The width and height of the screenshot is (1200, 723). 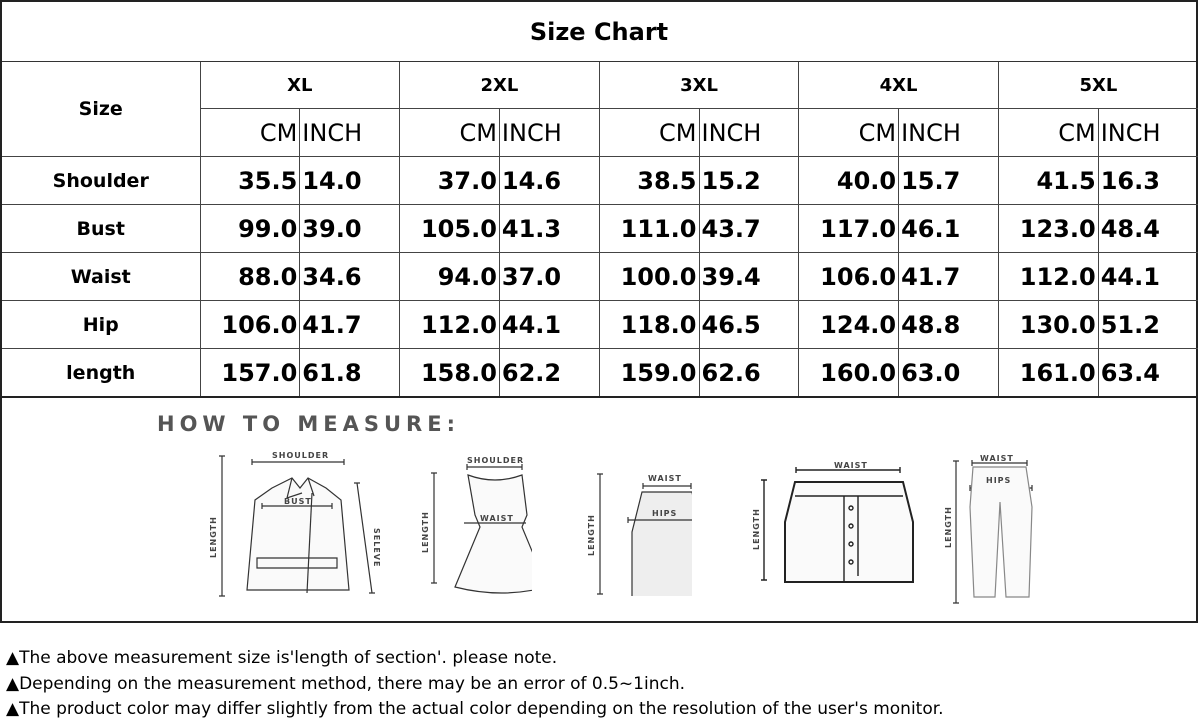 I want to click on jacket-illustration: SHOULDER BUST LENGTH SELEVE, so click(x=295, y=524).